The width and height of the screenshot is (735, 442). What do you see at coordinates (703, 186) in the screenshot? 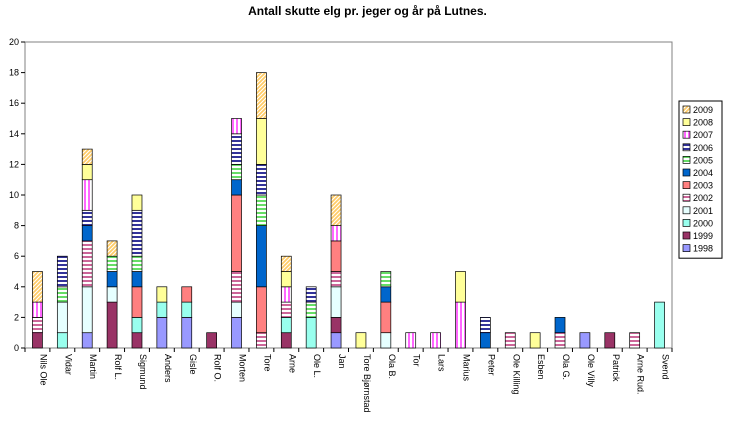
I see `legend-label-2003: 2003` at bounding box center [703, 186].